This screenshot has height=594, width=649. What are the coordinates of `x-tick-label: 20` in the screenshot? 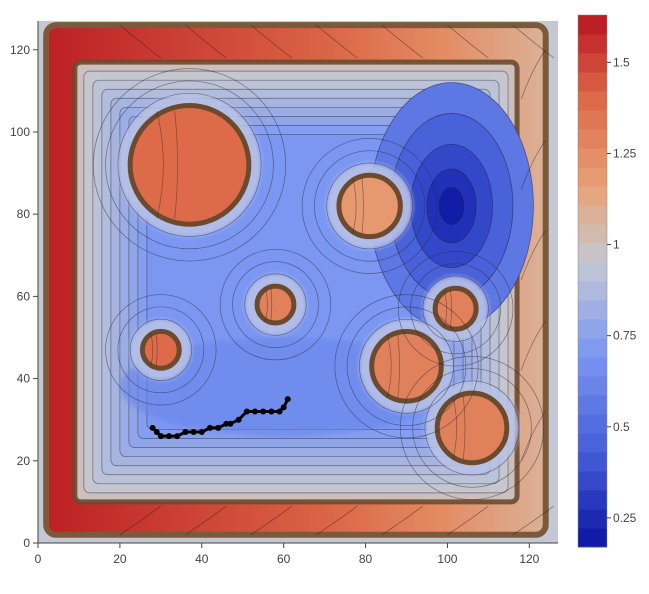 It's located at (120, 559).